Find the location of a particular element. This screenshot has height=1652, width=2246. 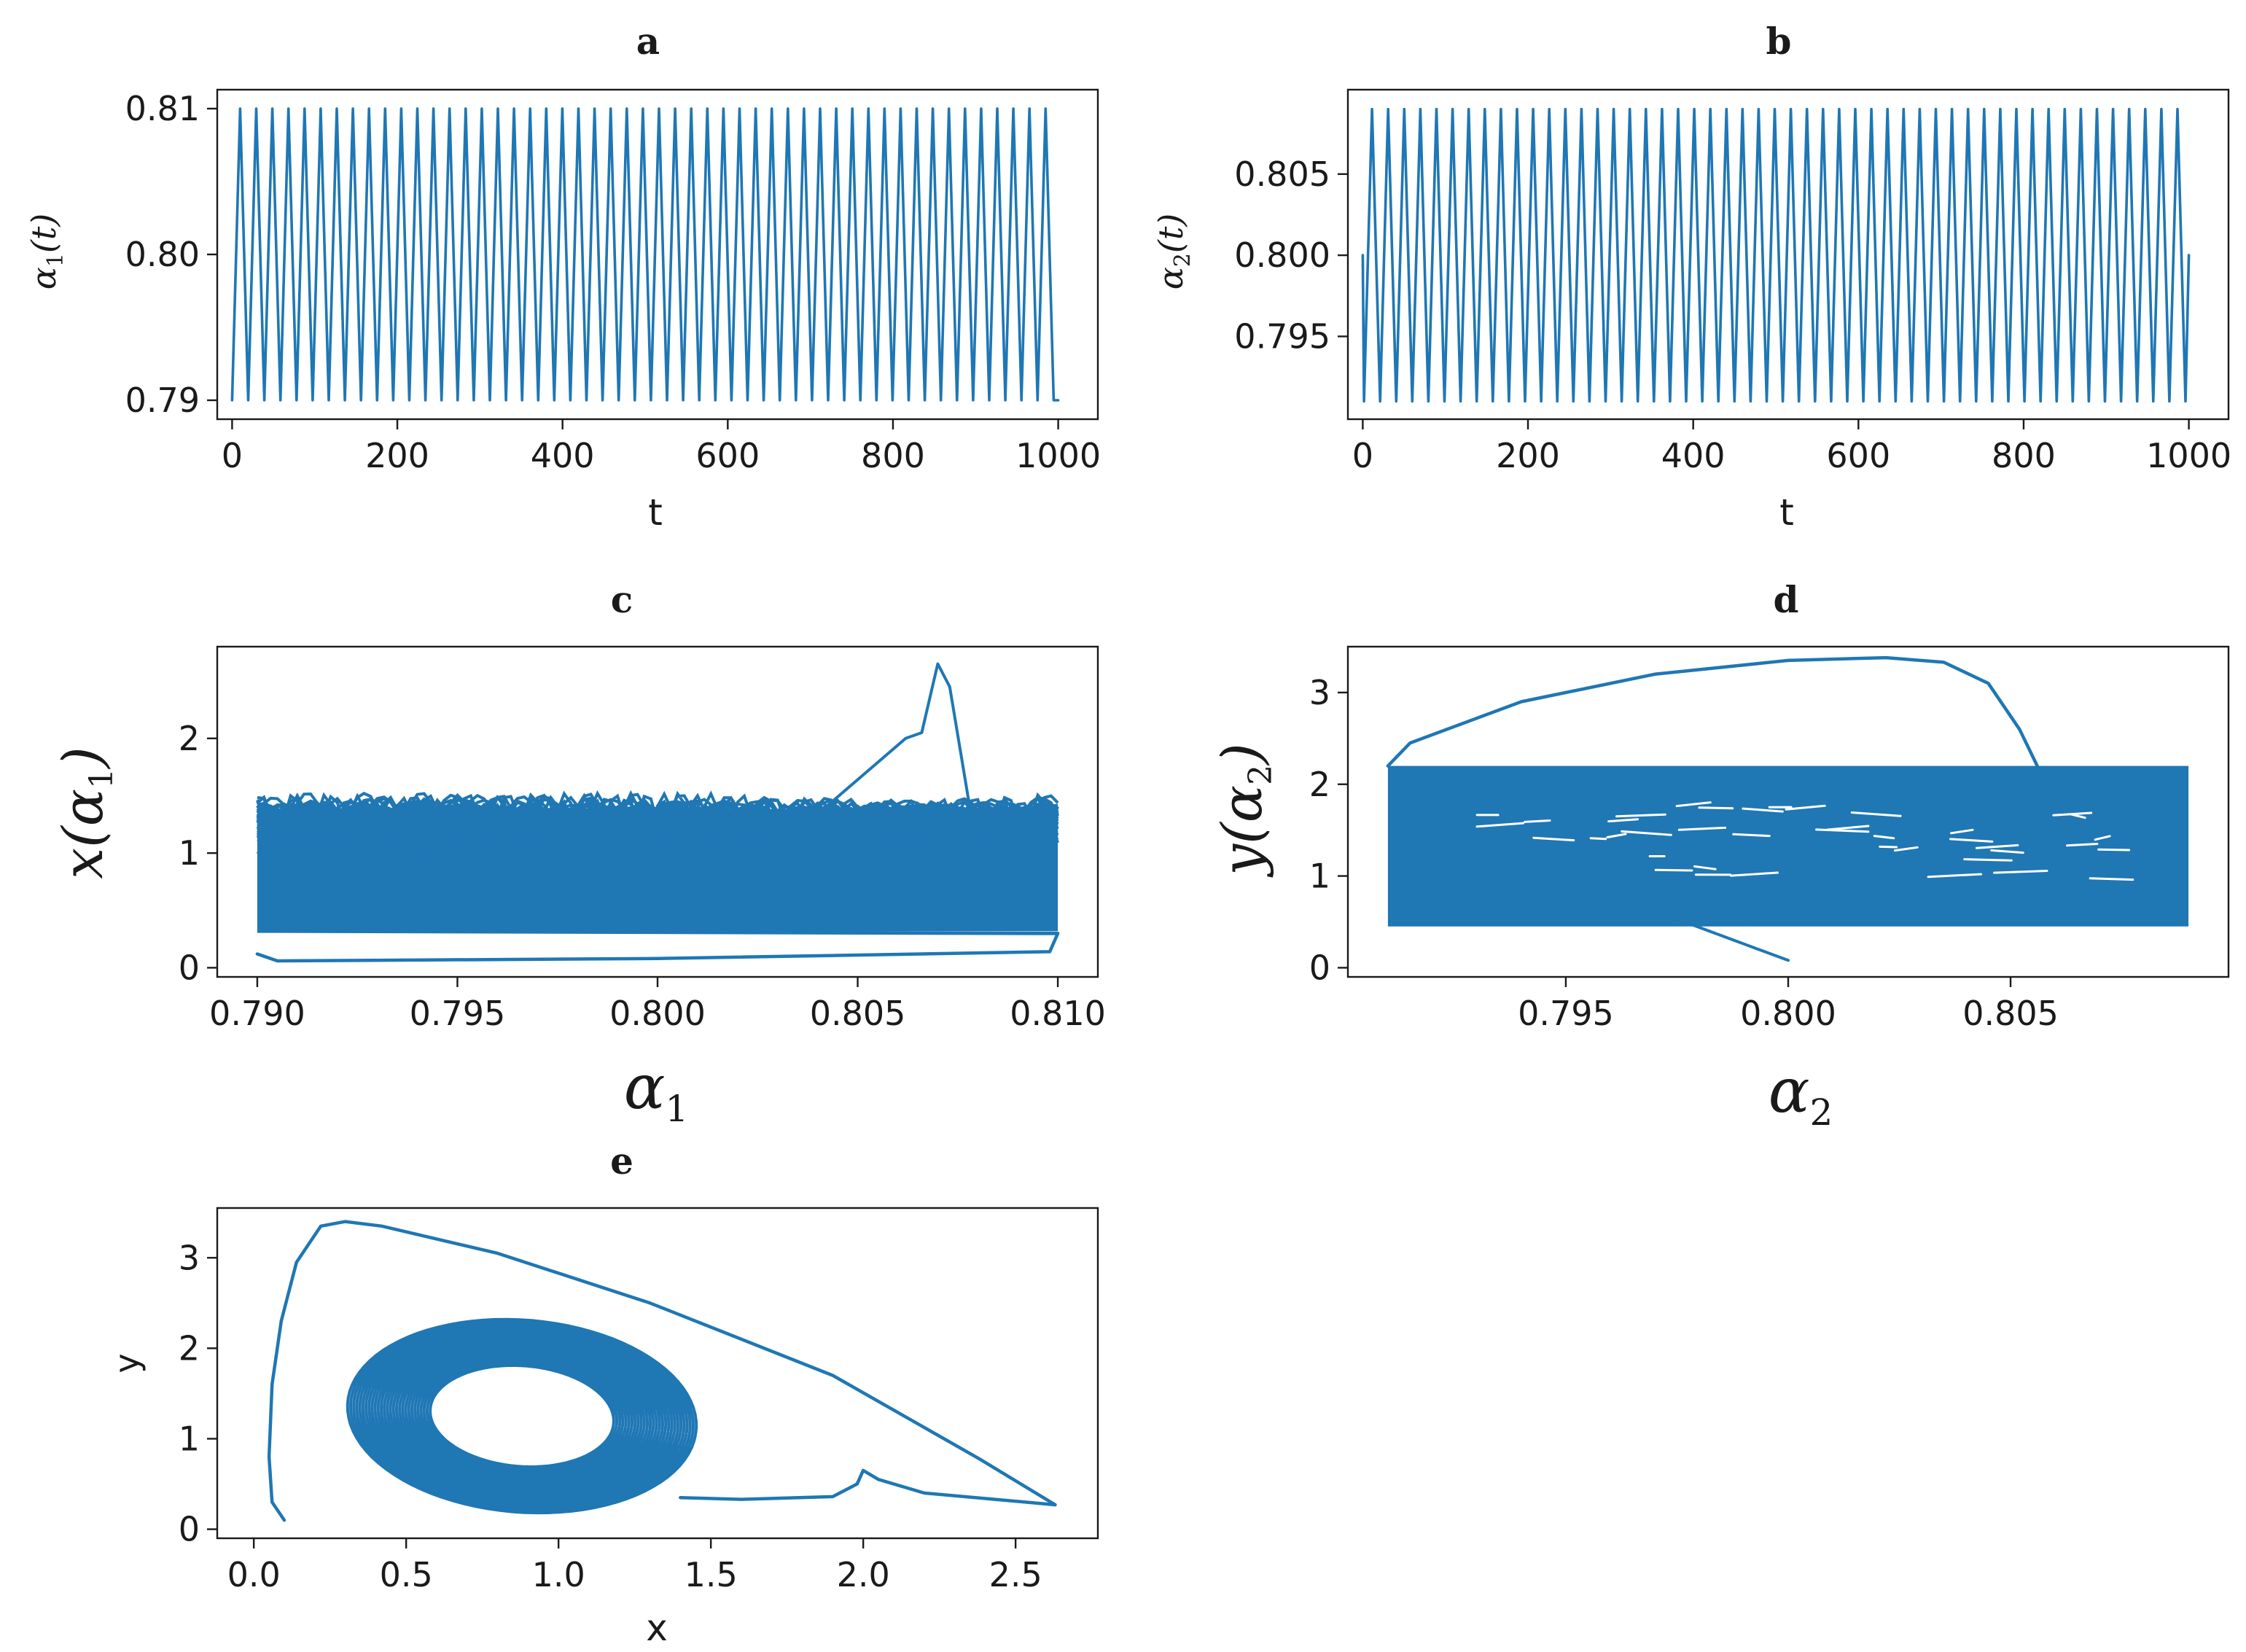

panel-a: a 0 200 400 600 800 1000 0.79 0.80 0.81 t α1(t) is located at coordinates (562, 277).